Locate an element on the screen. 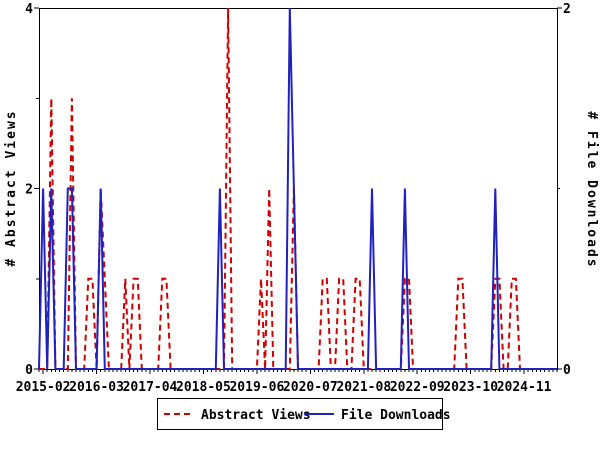  y-left-tick-label: 4 is located at coordinates (29, 9).